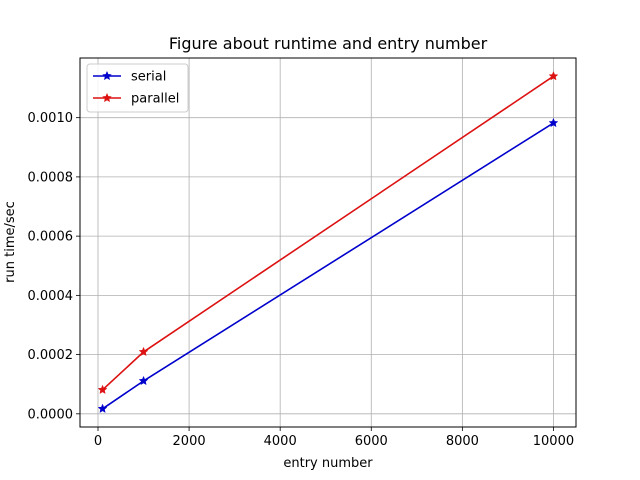  I want to click on x-tick-label: 8000, so click(462, 441).